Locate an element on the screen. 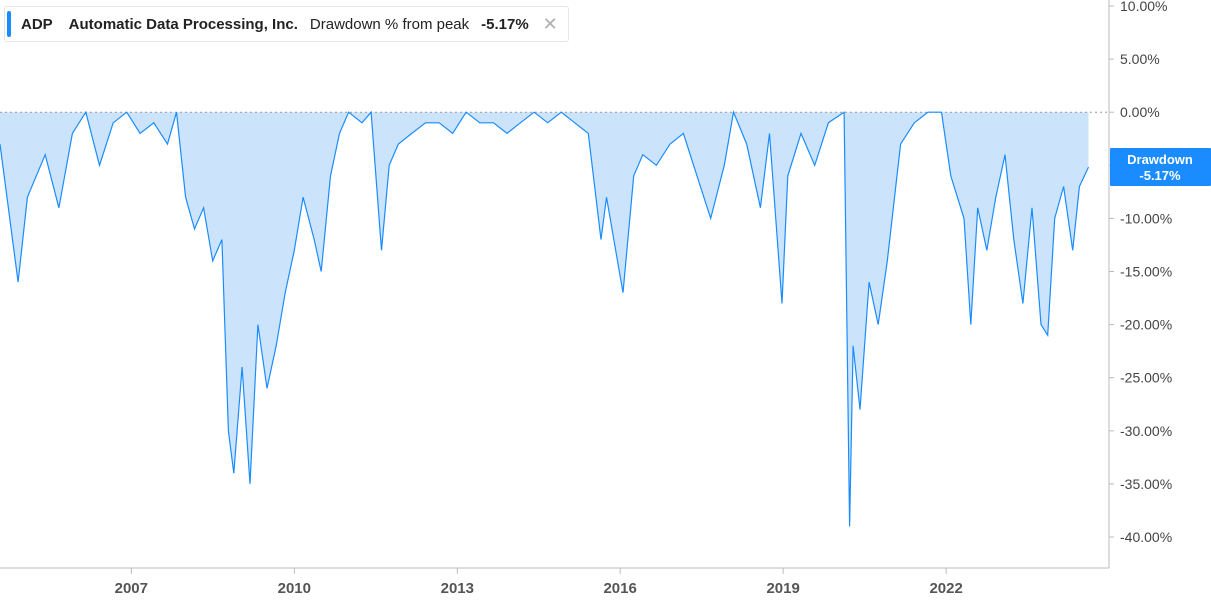 This screenshot has width=1211, height=602. x-axis-ticks: 2007 2010 2013 2016 2019 2022 is located at coordinates (539, 582).